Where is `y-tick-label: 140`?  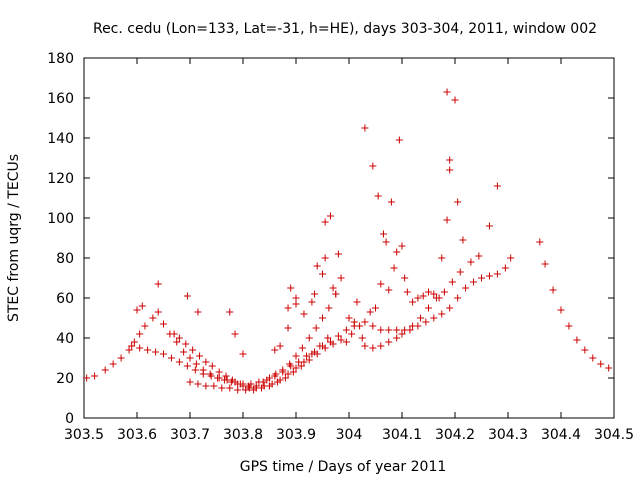
y-tick-label: 140 is located at coordinates (60, 139).